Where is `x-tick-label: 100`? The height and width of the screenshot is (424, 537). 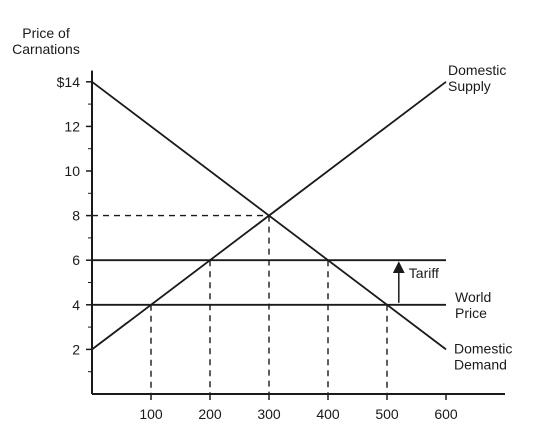
x-tick-label: 100 is located at coordinates (151, 414).